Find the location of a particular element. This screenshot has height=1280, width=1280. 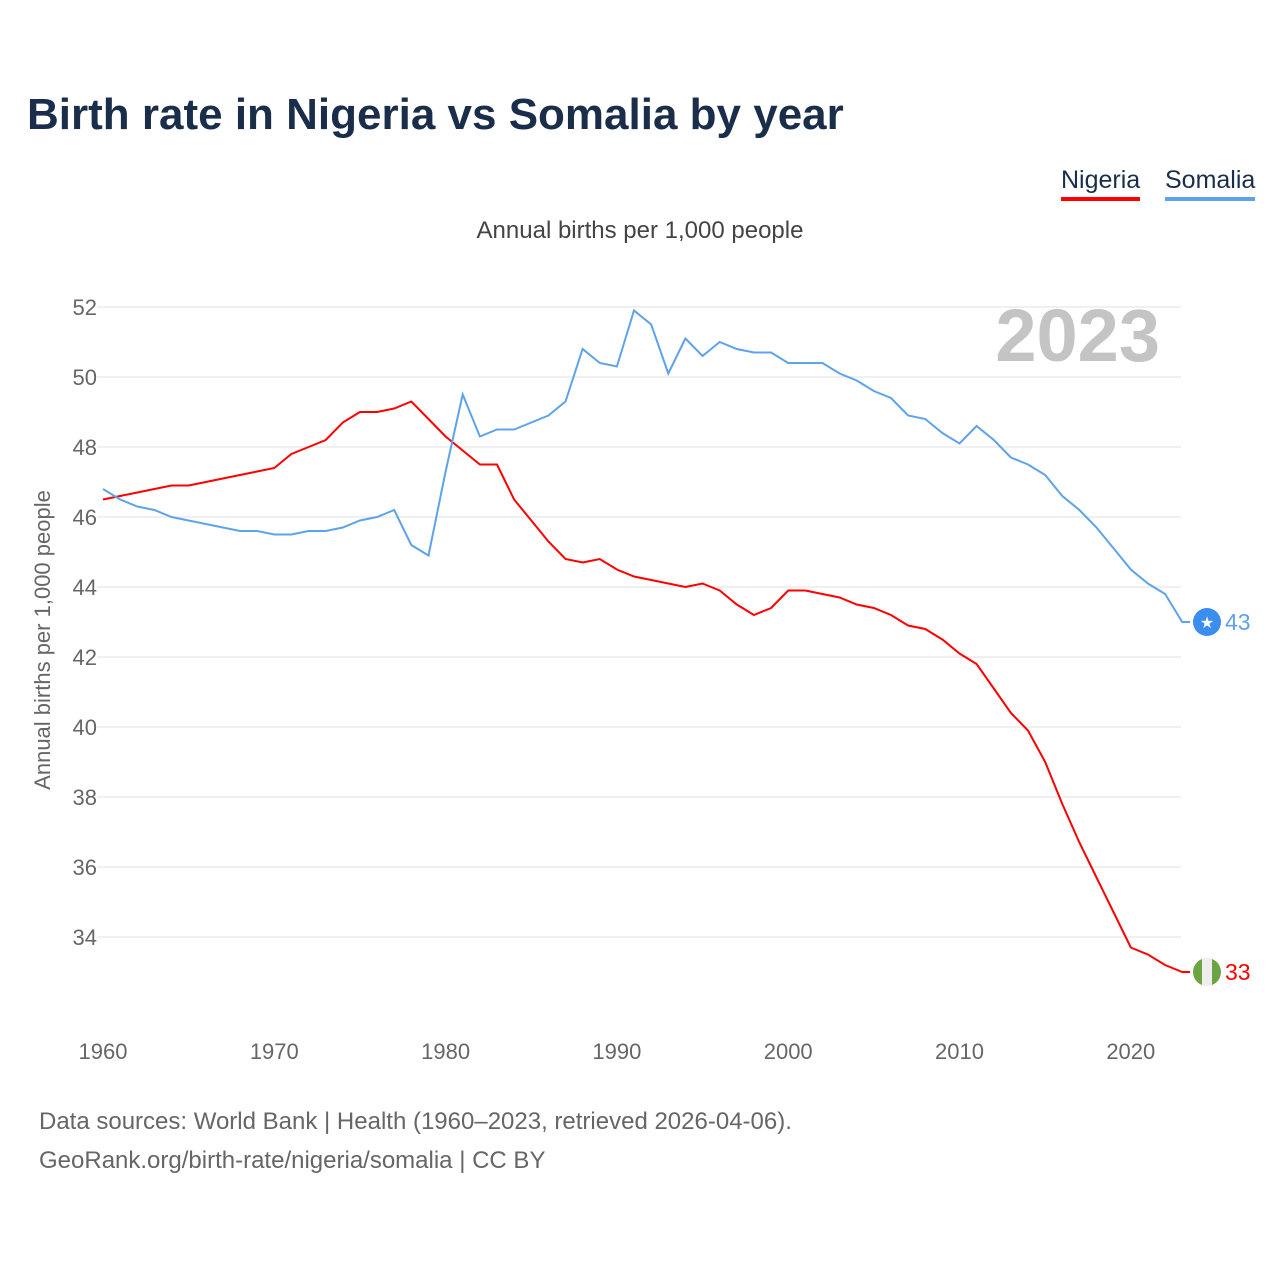

y-tick-label: 38 is located at coordinates (85, 797).